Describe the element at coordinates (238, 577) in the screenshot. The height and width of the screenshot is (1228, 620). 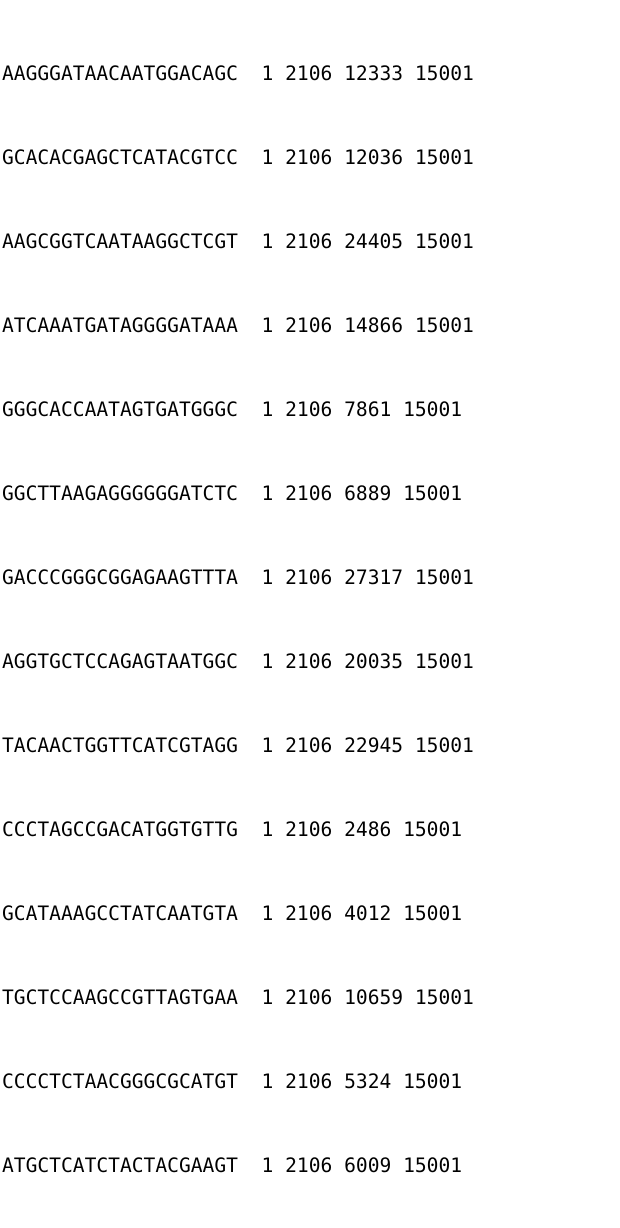
I see `sequence-line: GACCCGGGCGGAGAAGTTTA 1 2106 27317 15001` at that location.